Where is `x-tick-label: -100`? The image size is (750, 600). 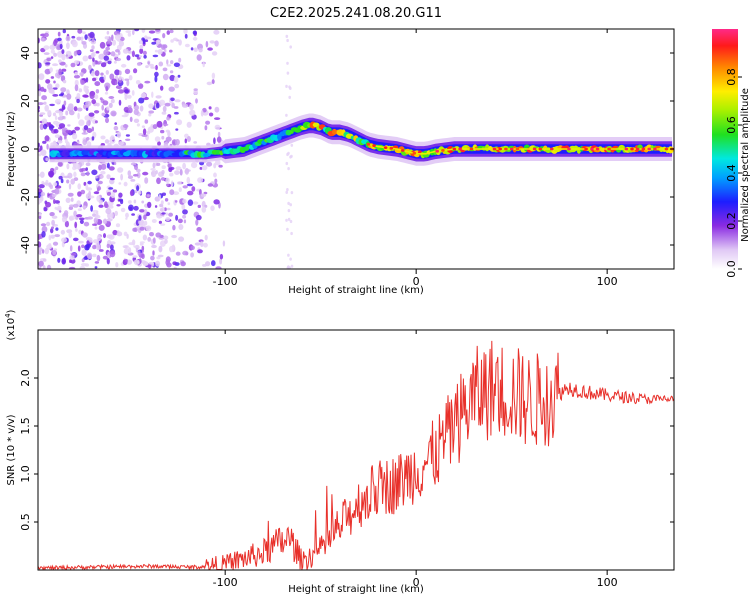 x-tick-label: -100 is located at coordinates (225, 582).